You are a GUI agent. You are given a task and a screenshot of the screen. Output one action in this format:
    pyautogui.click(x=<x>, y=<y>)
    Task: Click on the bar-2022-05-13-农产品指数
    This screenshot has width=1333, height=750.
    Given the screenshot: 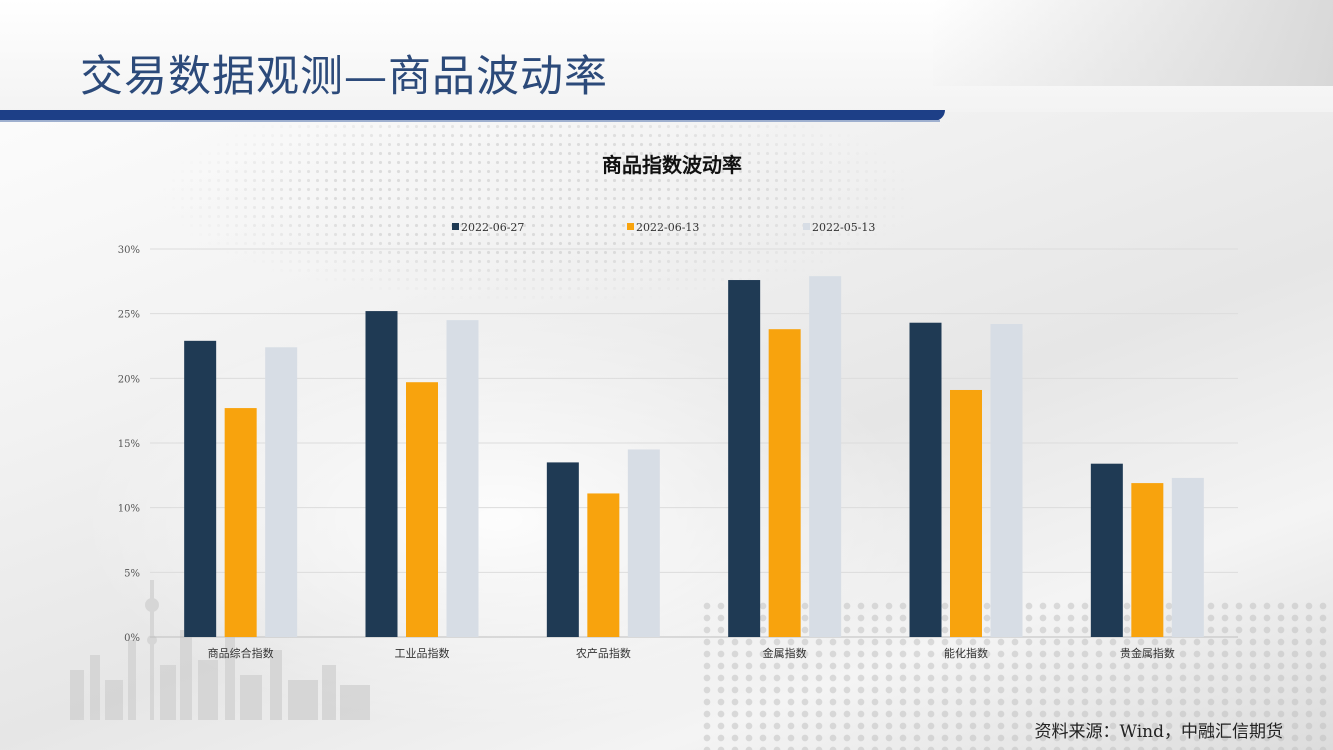 What is the action you would take?
    pyautogui.click(x=643, y=543)
    